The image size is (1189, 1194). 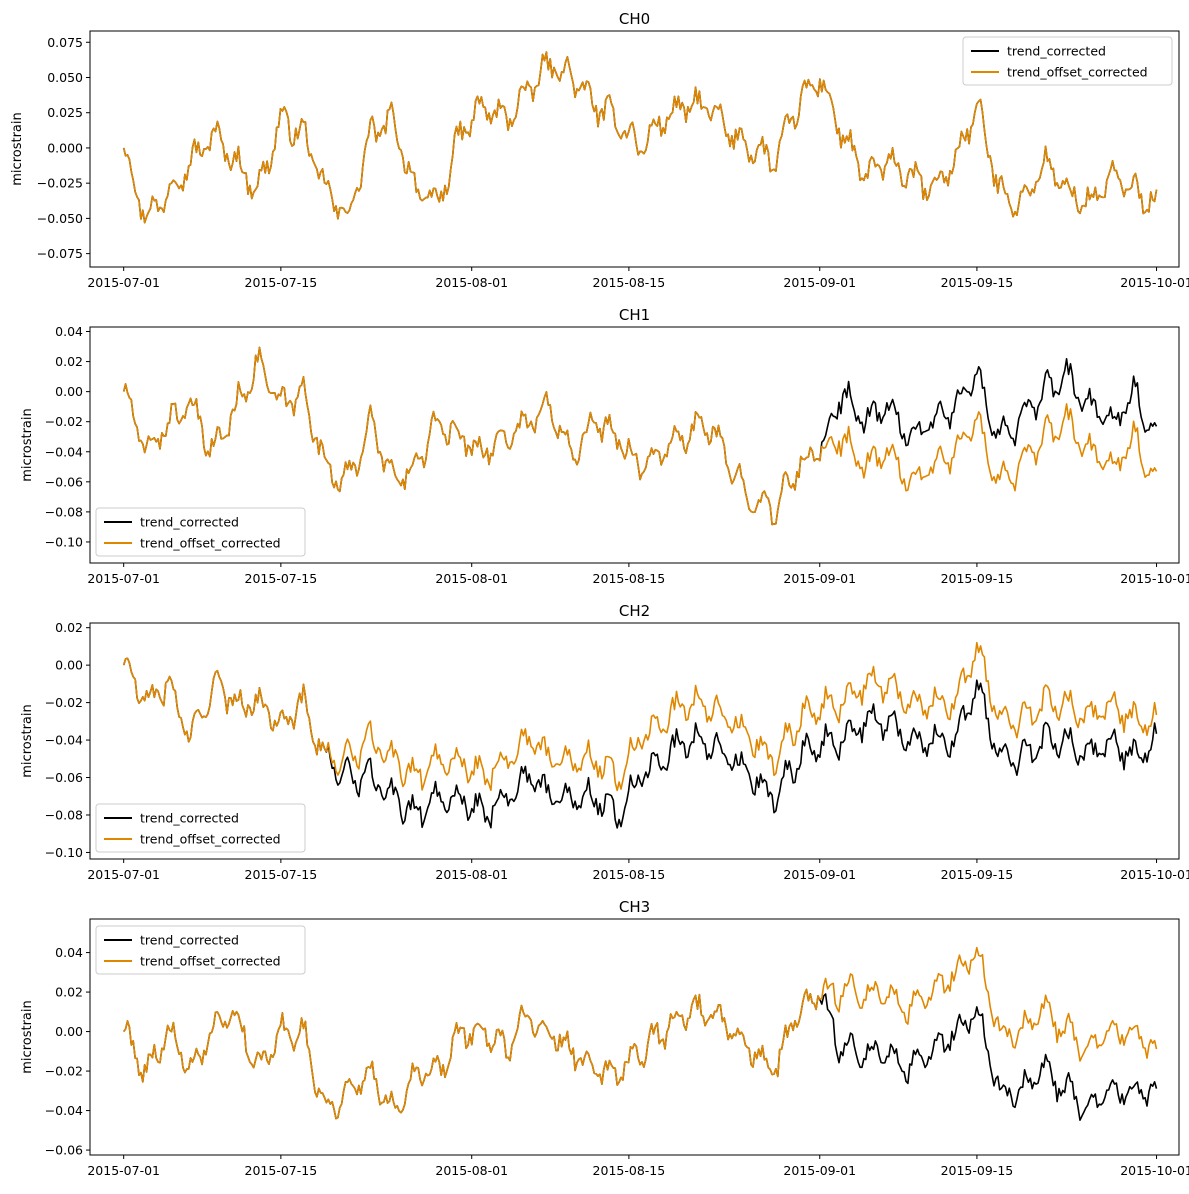 What do you see at coordinates (65, 147) in the screenshot?
I see `y-tick-label: 0.000` at bounding box center [65, 147].